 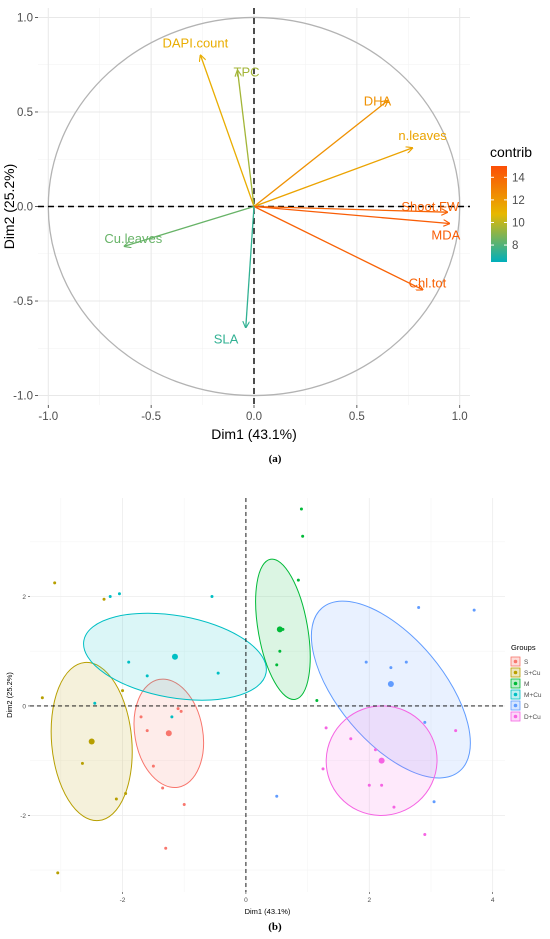 What do you see at coordinates (518, 178) in the screenshot?
I see `legend-tick-label: 14` at bounding box center [518, 178].